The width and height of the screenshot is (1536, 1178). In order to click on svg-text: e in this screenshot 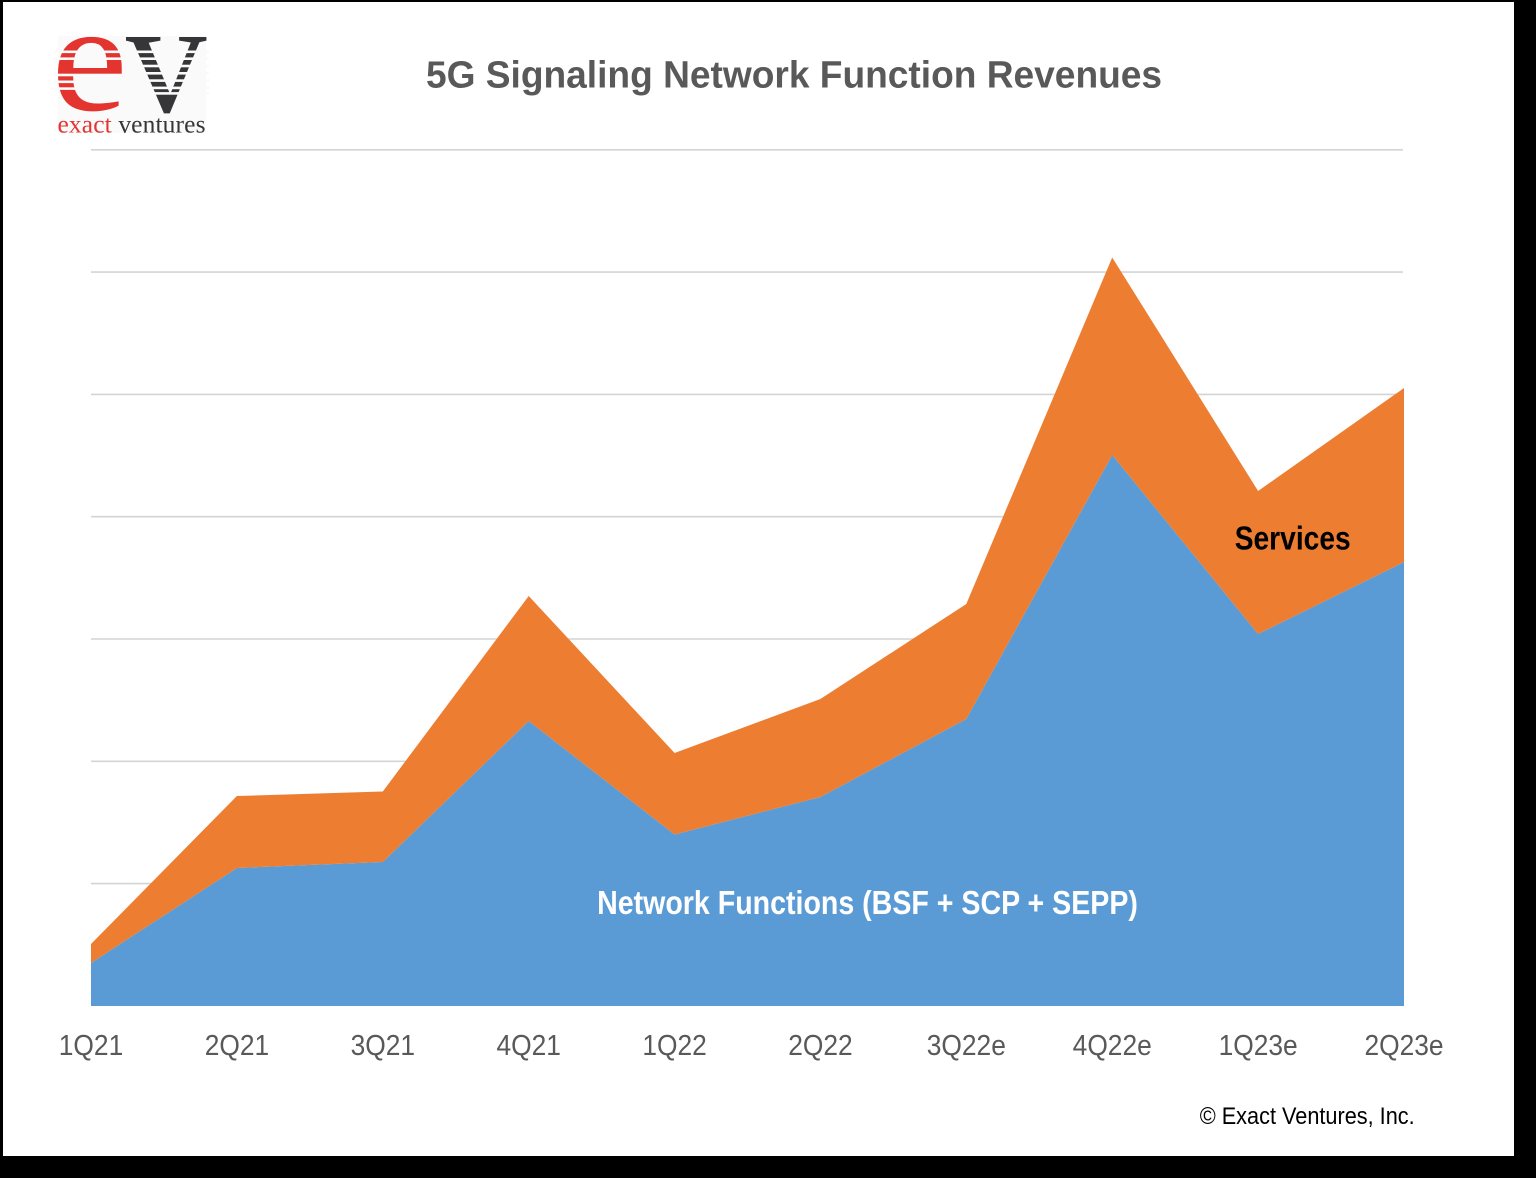, I will do `click(89, 72)`.